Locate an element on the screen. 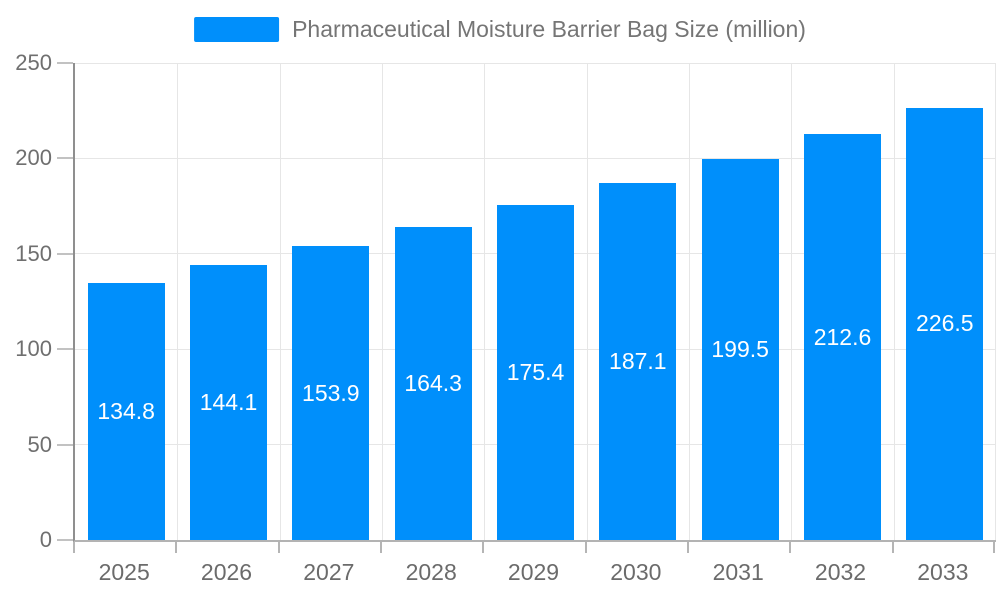 This screenshot has height=600, width=1000. y-axis-tick-label: 200 is located at coordinates (33, 158).